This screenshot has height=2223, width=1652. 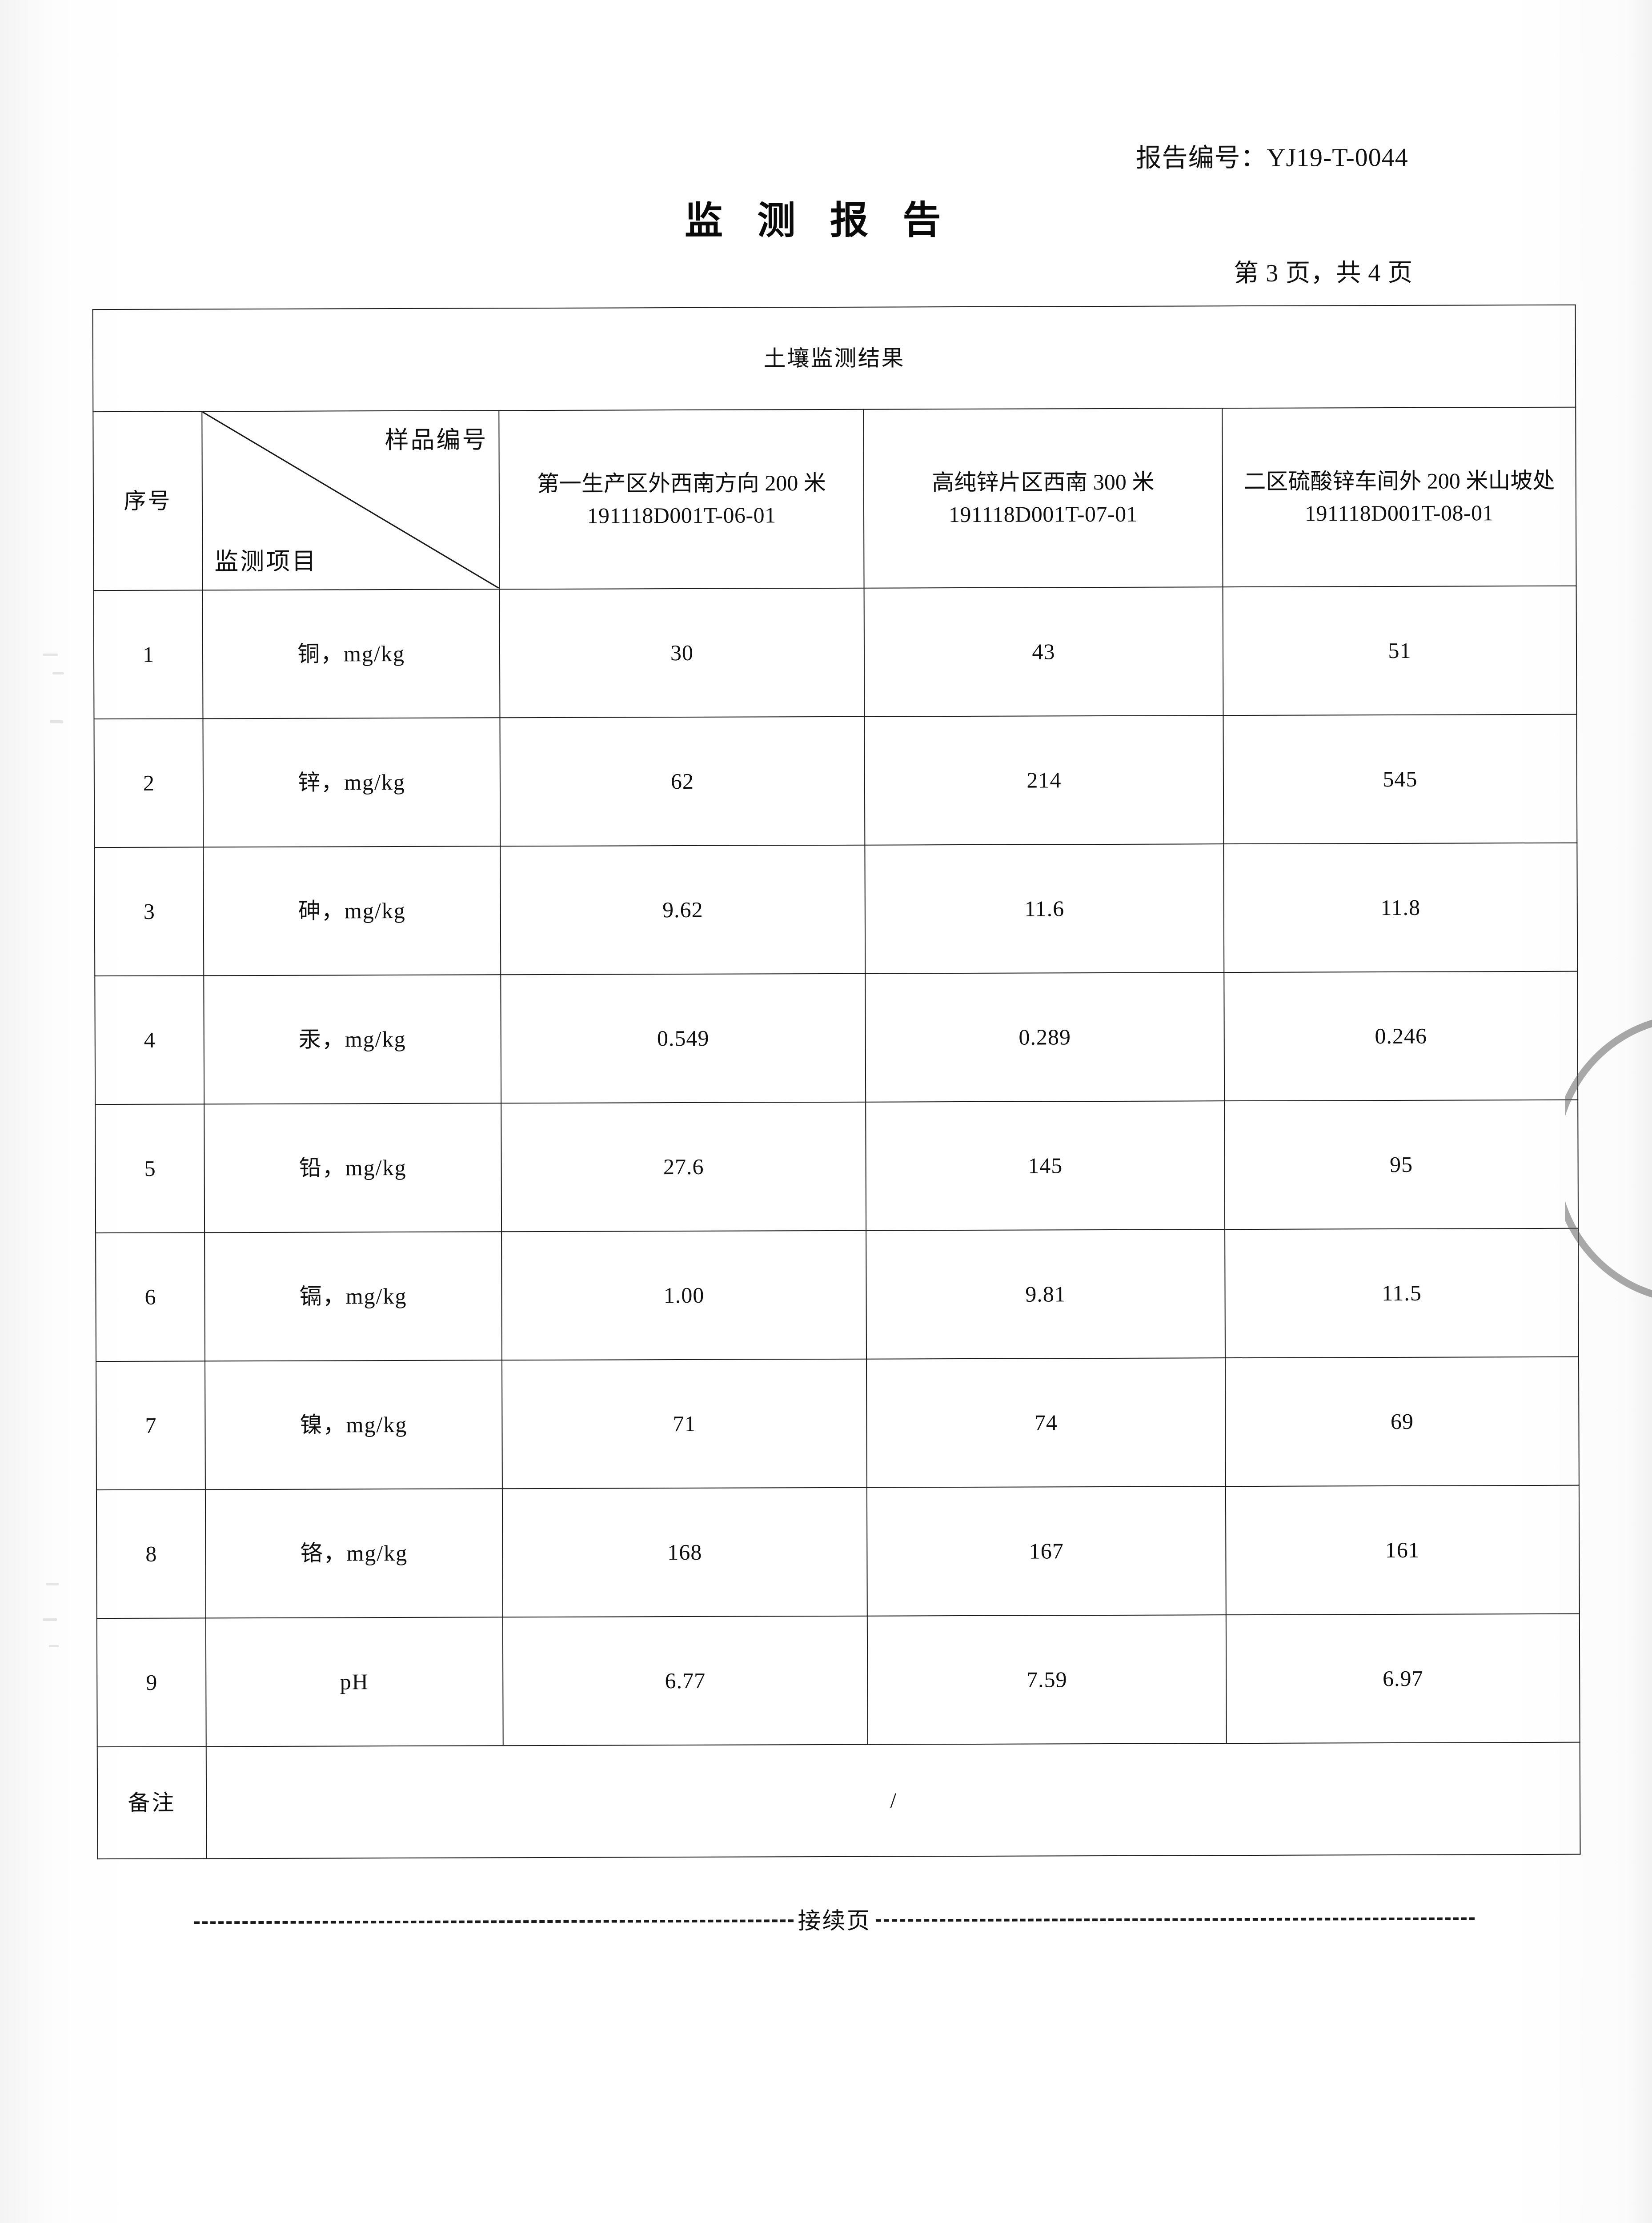 What do you see at coordinates (494, 1921) in the screenshot?
I see `footer-dash-left` at bounding box center [494, 1921].